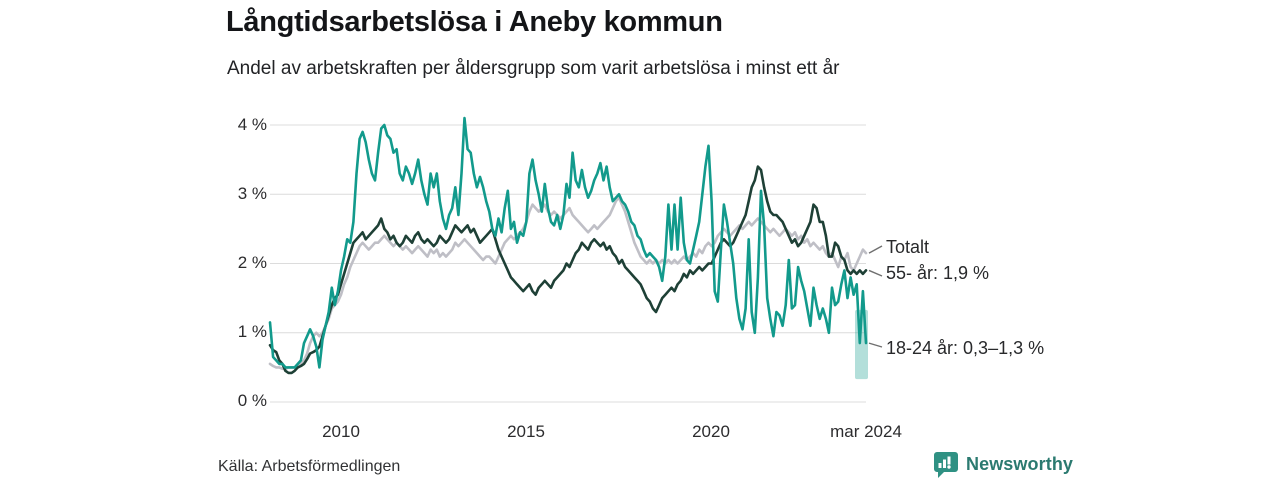 The image size is (1280, 480). Describe the element at coordinates (526, 431) in the screenshot. I see `x-axis-tick-label: 2015` at that location.